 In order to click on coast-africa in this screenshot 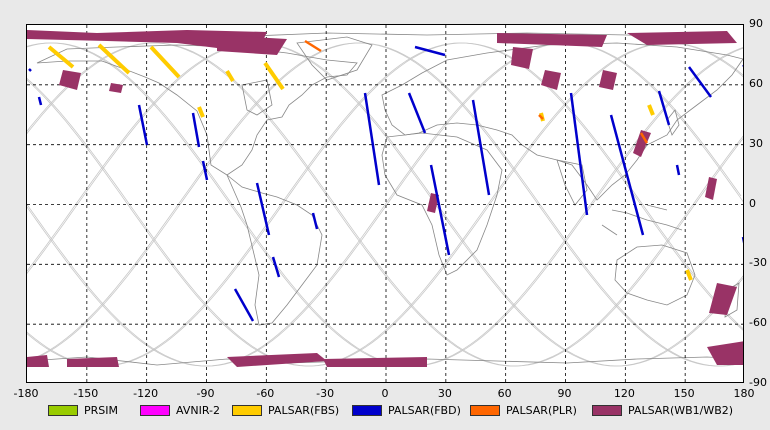, I will do `click(442, 204)`.